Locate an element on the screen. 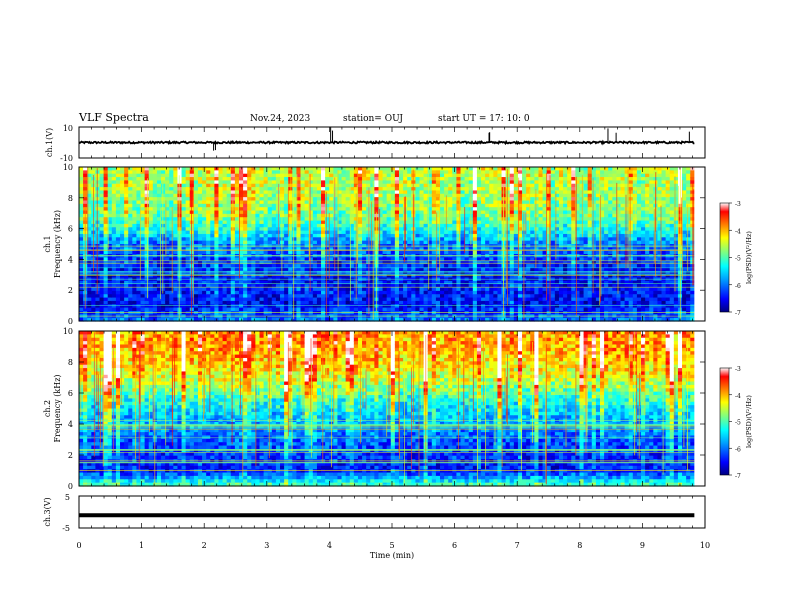 The image size is (792, 612). ch1-ytick-0: 0 is located at coordinates (70, 321).